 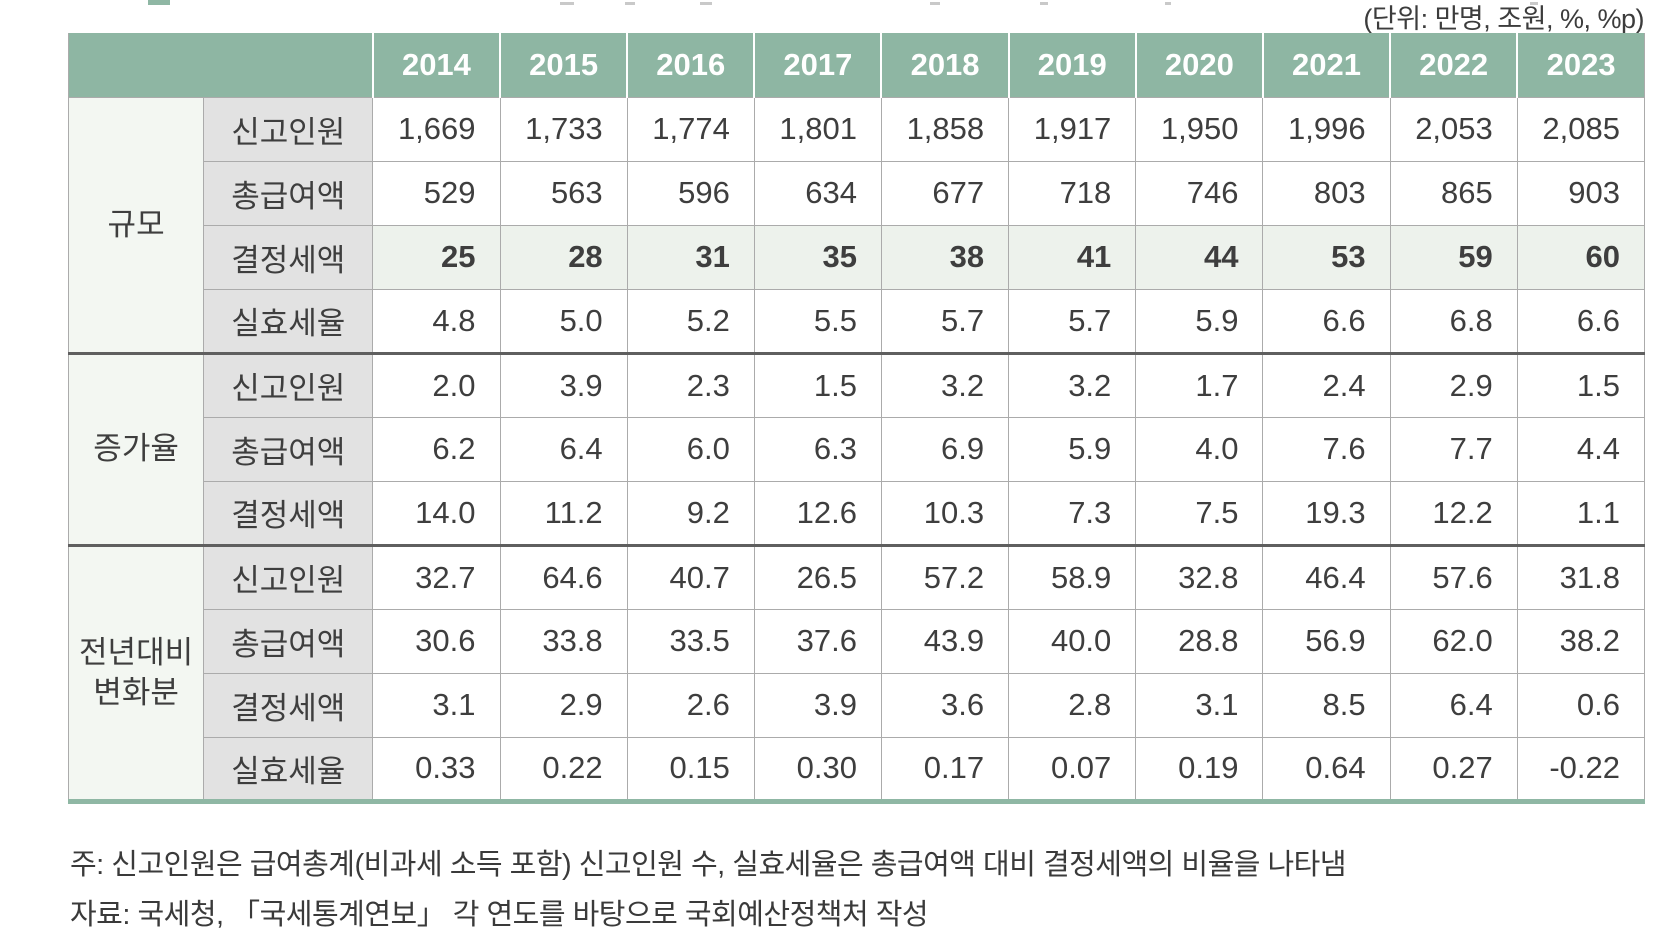 What do you see at coordinates (1199, 705) in the screenshot?
I see `value-cell-2020: 3.1` at bounding box center [1199, 705].